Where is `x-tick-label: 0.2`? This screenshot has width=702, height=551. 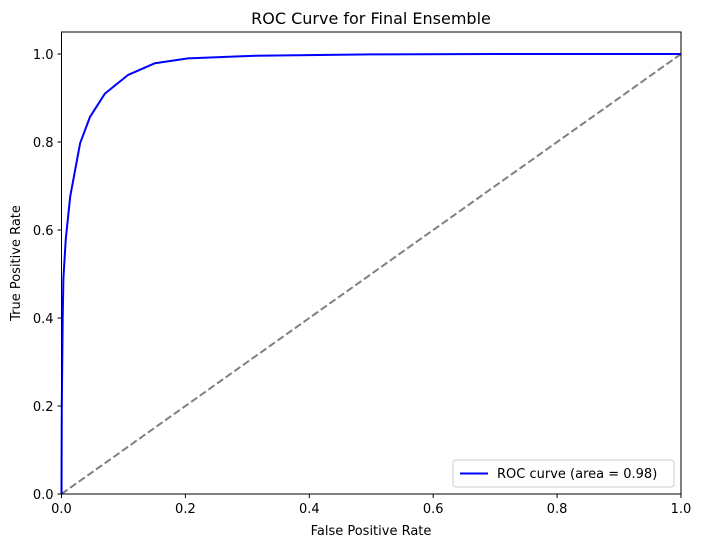
x-tick-label: 0.2 is located at coordinates (185, 509).